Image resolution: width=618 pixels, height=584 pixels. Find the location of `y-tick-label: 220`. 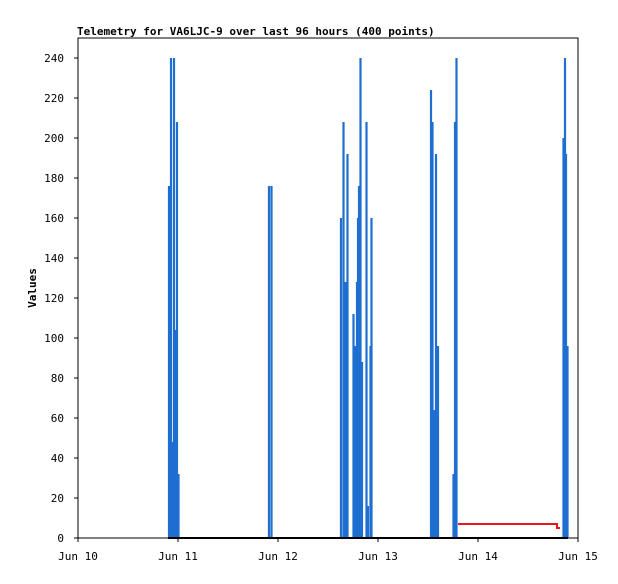

y-tick-label: 220 is located at coordinates (54, 98).